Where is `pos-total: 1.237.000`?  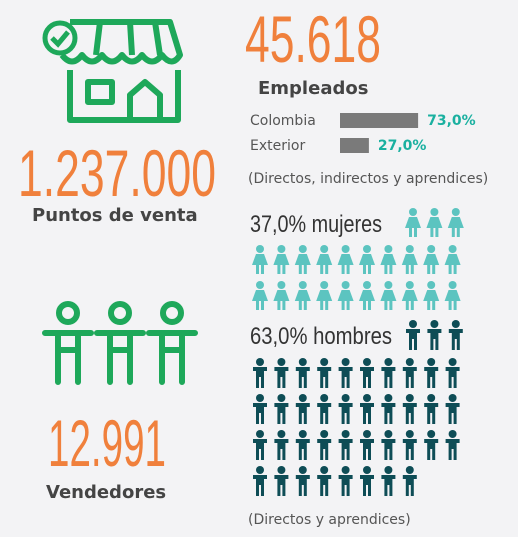 pos-total: 1.237.000 is located at coordinates (117, 173).